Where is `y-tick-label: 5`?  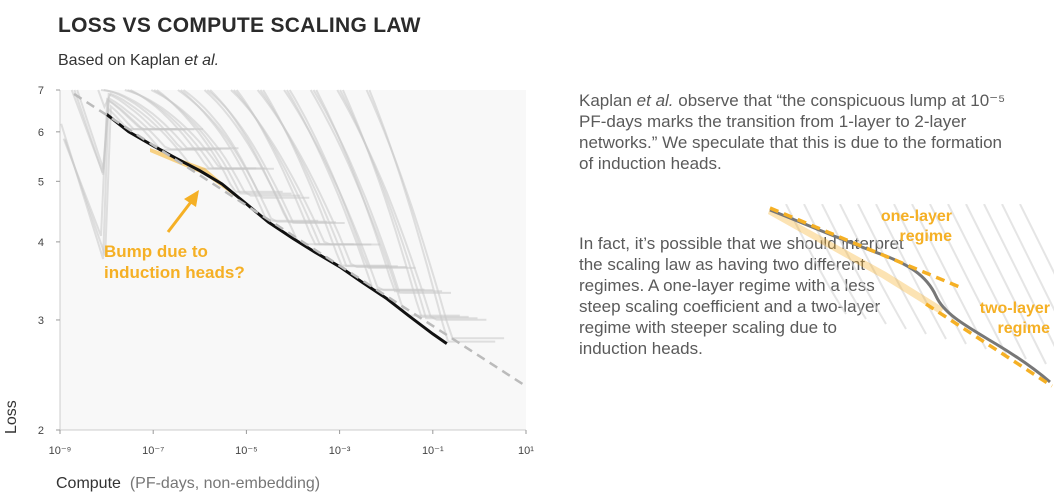
y-tick-label: 5 is located at coordinates (41, 182).